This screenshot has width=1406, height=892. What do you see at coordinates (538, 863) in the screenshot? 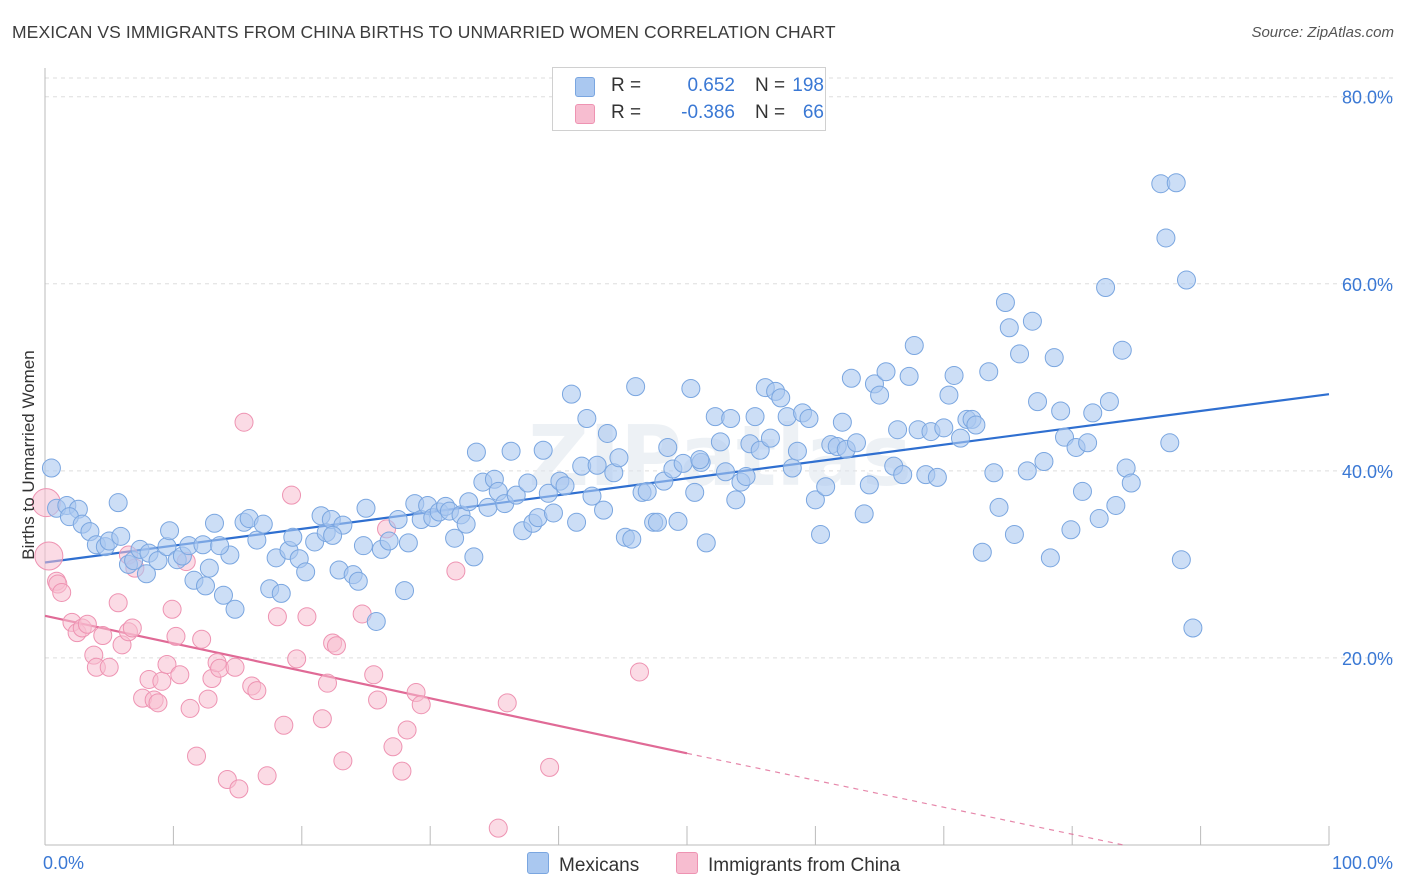
I see `bottom-legend-swatch-blue` at bounding box center [538, 863].